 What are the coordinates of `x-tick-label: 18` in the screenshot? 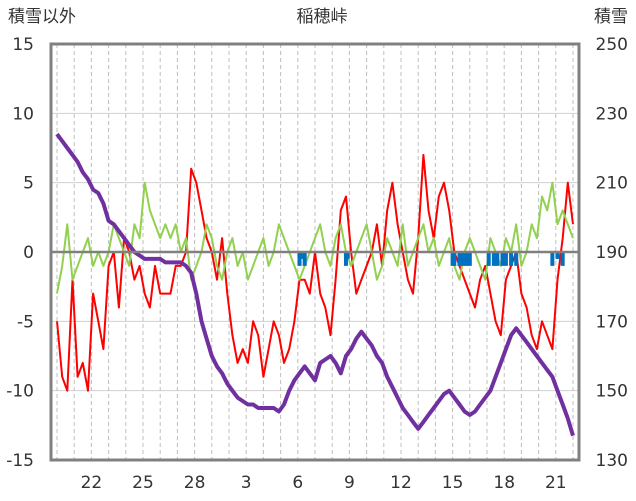 It's located at (504, 483).